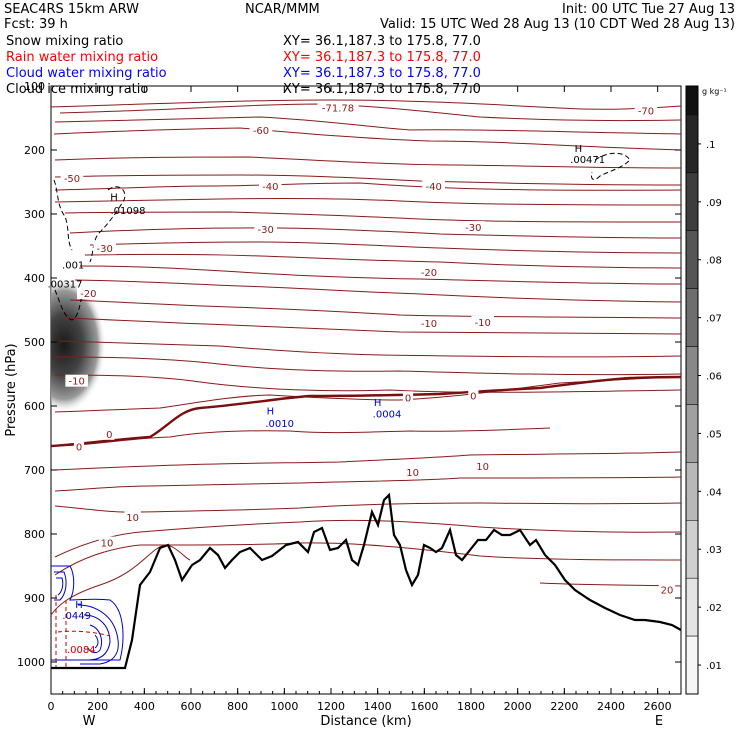 The height and width of the screenshot is (740, 740). What do you see at coordinates (471, 706) in the screenshot?
I see `x-tick-label: 1800` at bounding box center [471, 706].